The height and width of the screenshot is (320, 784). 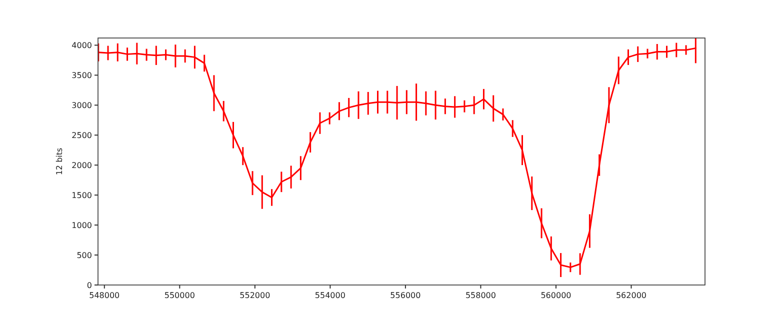 I want to click on x-tick-label: 554000, so click(x=330, y=295).